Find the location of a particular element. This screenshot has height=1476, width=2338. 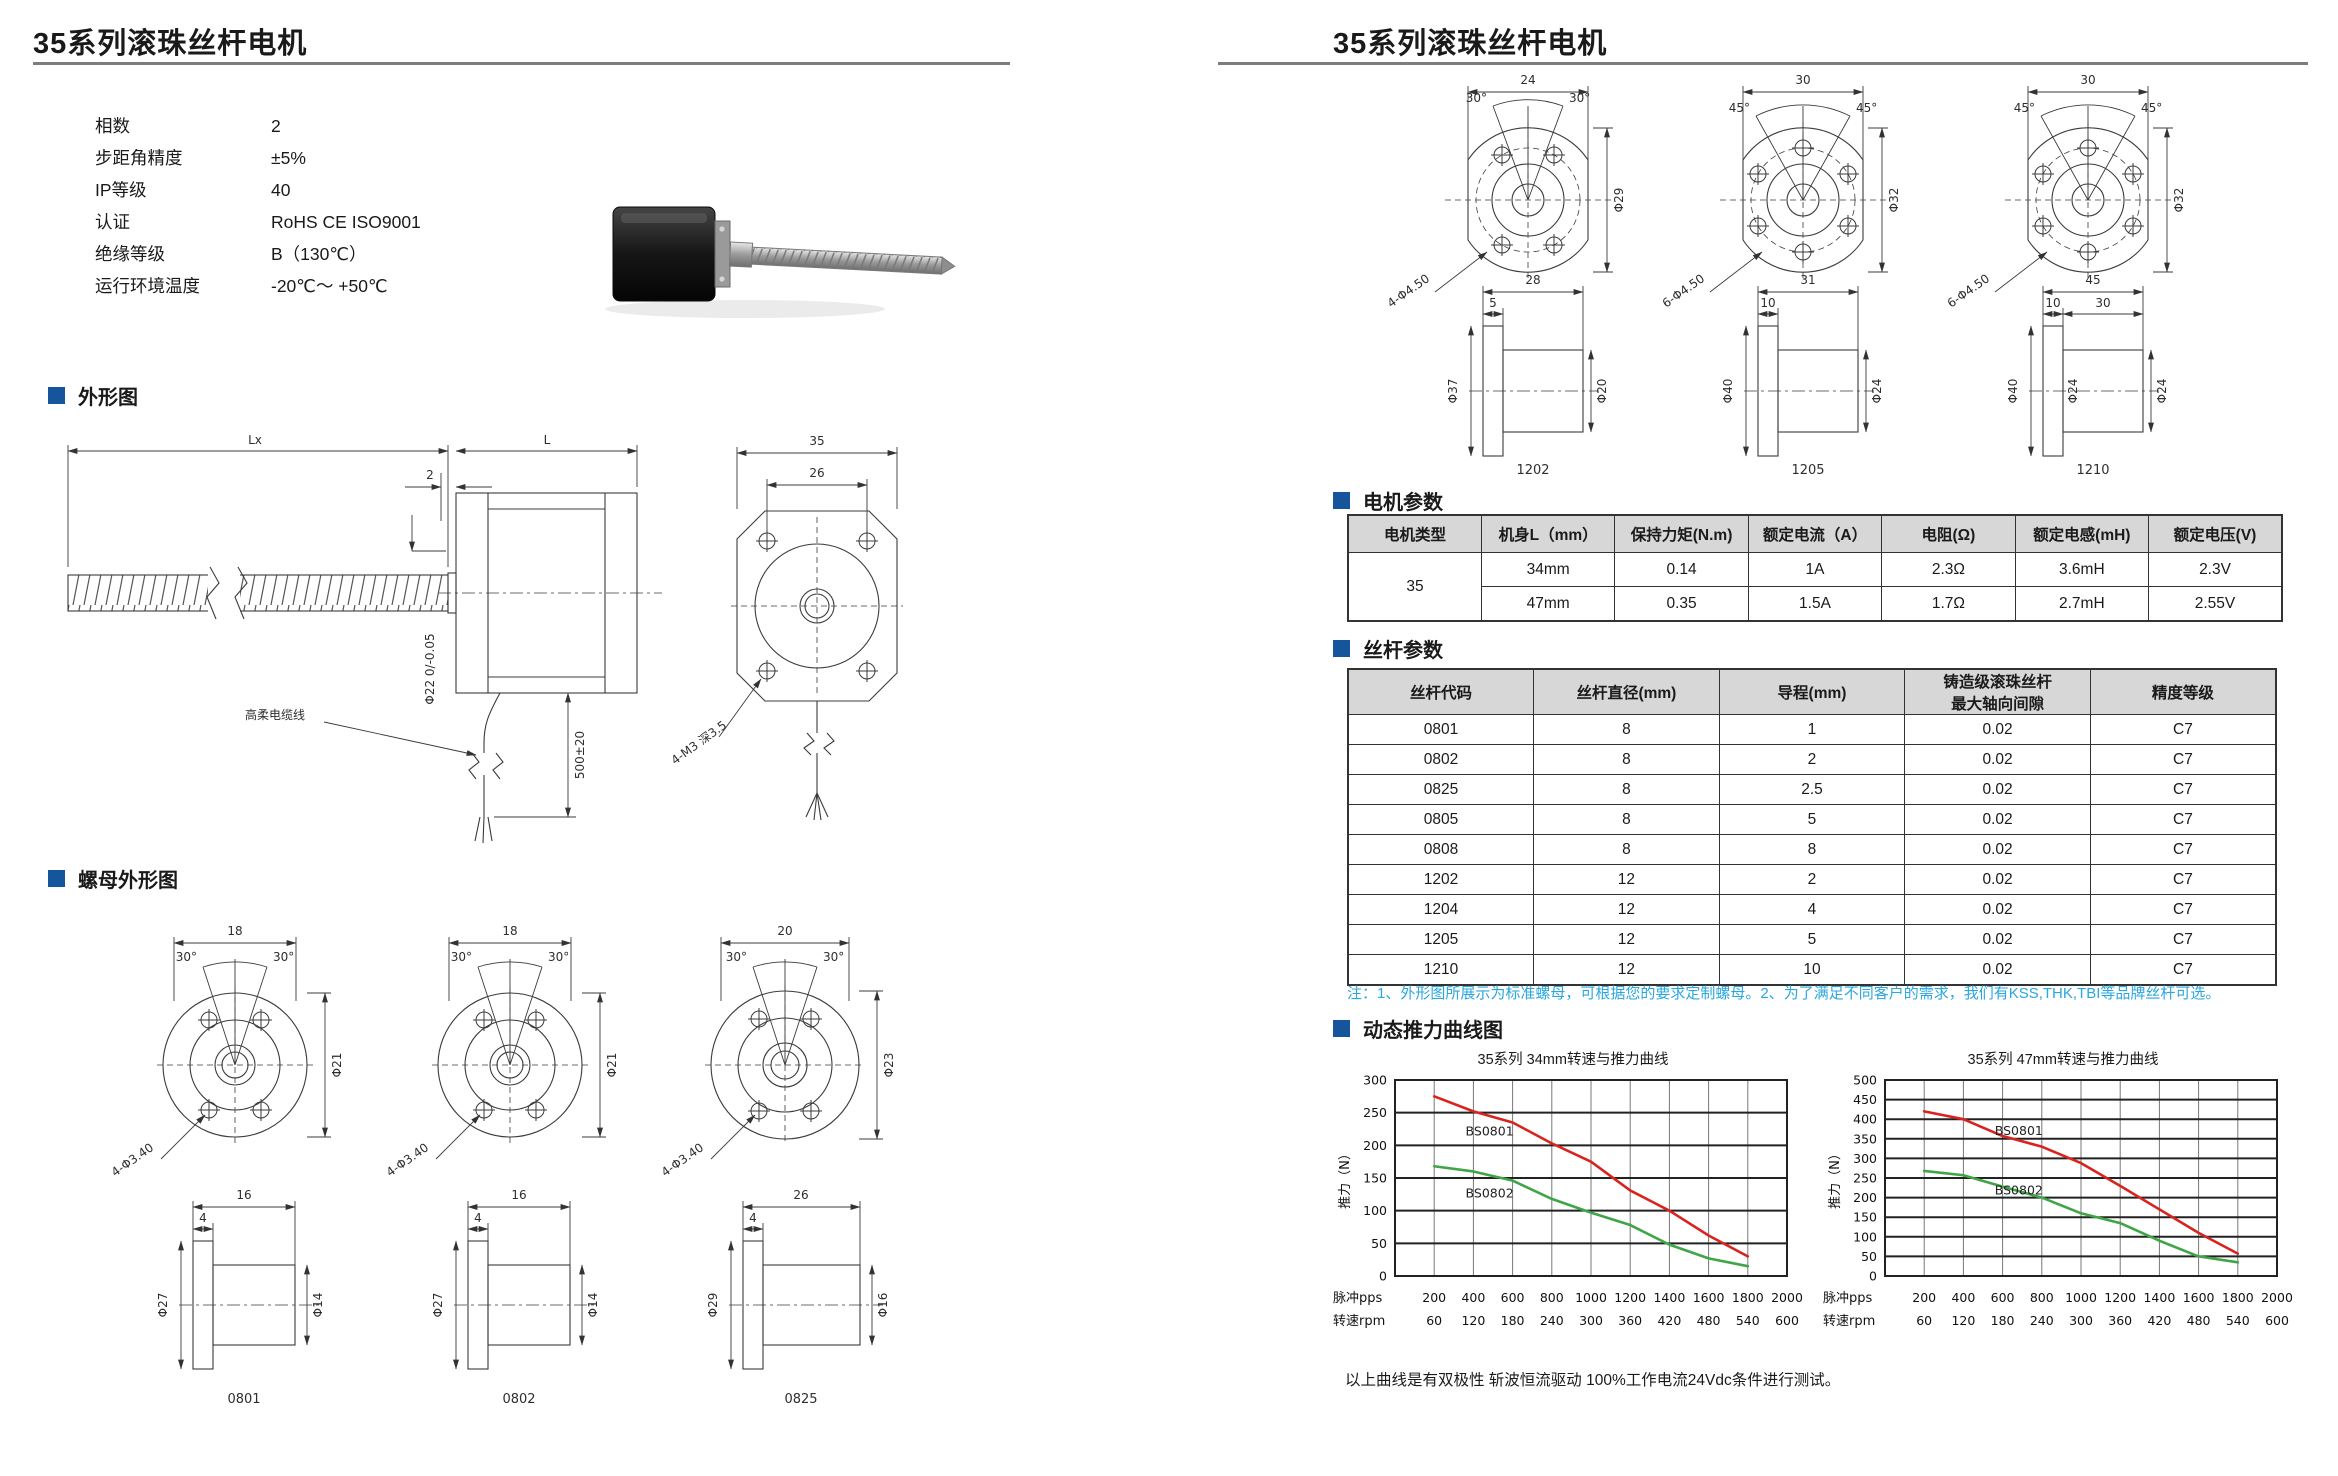

svg-text: 540 is located at coordinates (2238, 1320).